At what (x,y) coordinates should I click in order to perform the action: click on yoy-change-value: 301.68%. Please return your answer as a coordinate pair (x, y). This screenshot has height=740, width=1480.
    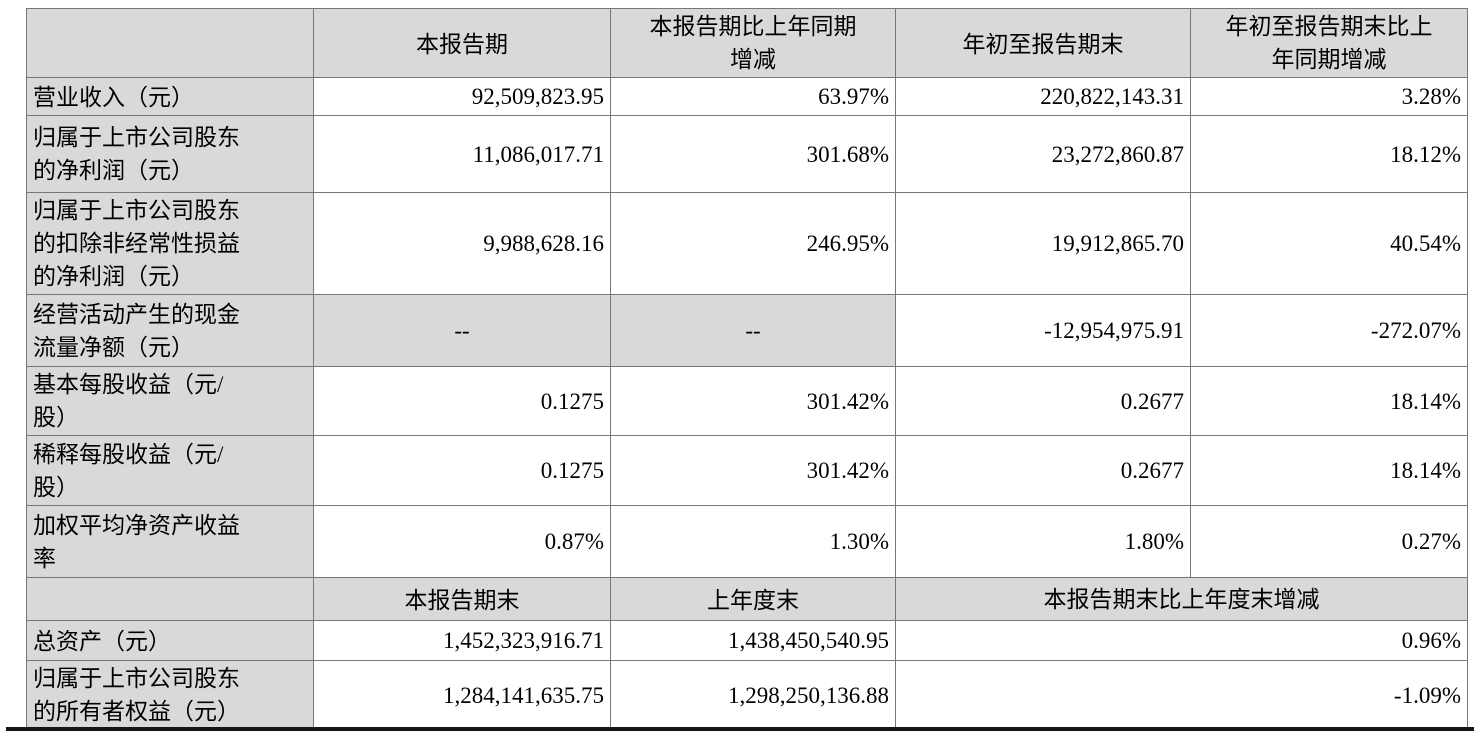
    Looking at the image, I should click on (753, 154).